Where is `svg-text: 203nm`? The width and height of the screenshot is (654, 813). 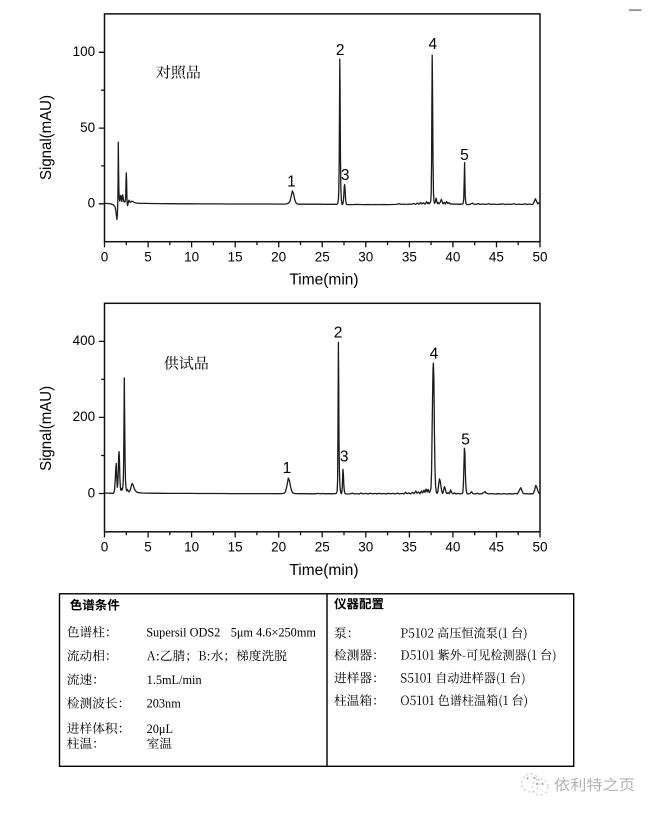 svg-text: 203nm is located at coordinates (164, 704).